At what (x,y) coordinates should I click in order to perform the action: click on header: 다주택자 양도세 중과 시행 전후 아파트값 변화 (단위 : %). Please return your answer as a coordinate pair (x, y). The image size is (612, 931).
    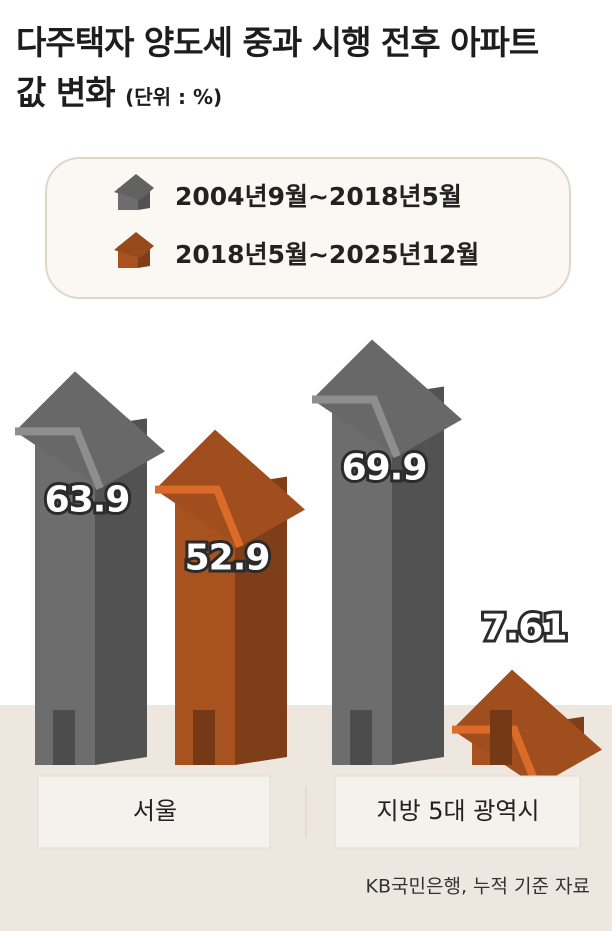
    Looking at the image, I should click on (281, 70).